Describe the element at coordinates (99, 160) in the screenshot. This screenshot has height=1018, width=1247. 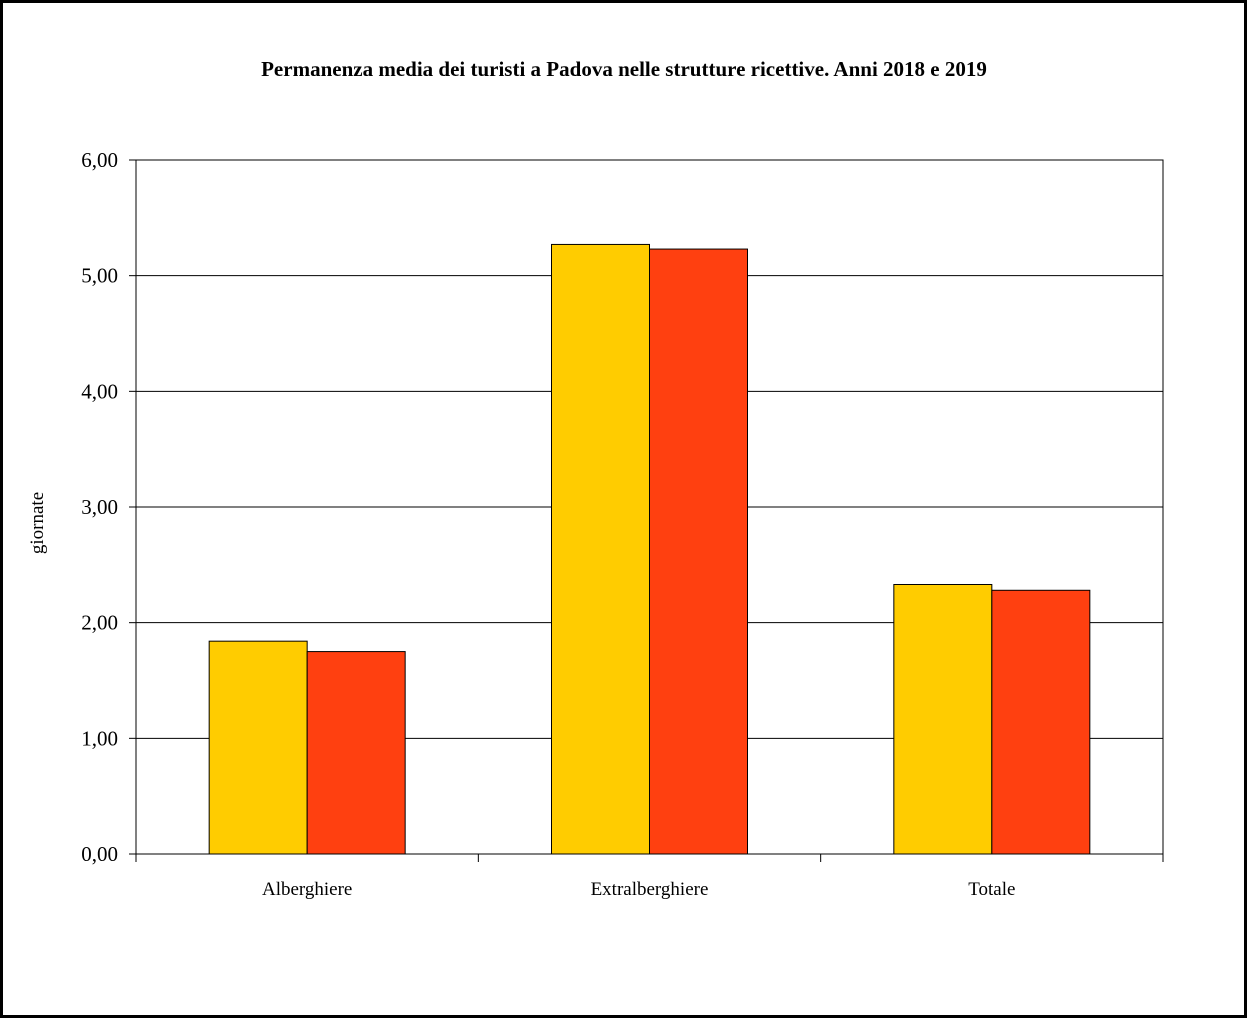
I see `y-tick-label: 6,00` at that location.